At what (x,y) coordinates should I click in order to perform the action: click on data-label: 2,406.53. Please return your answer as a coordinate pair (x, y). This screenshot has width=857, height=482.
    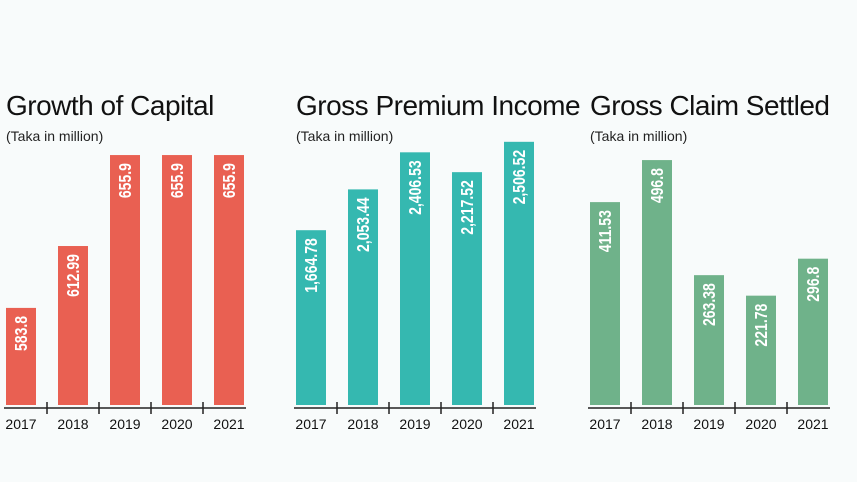
    Looking at the image, I should click on (415, 187).